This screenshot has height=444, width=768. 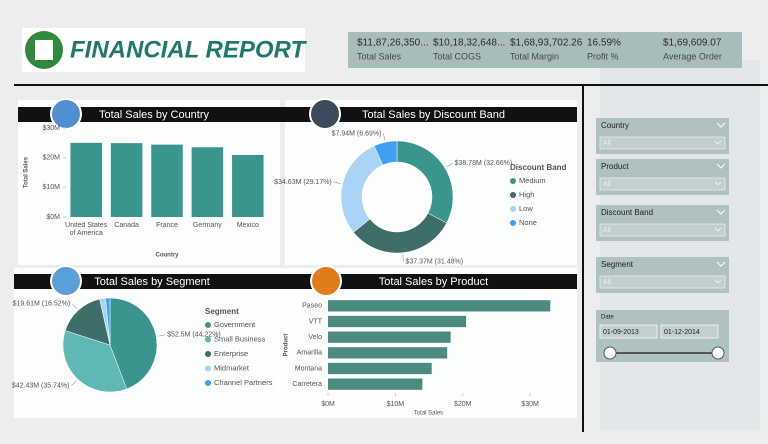 I want to click on date-end: 01-12-2014, so click(x=682, y=332).